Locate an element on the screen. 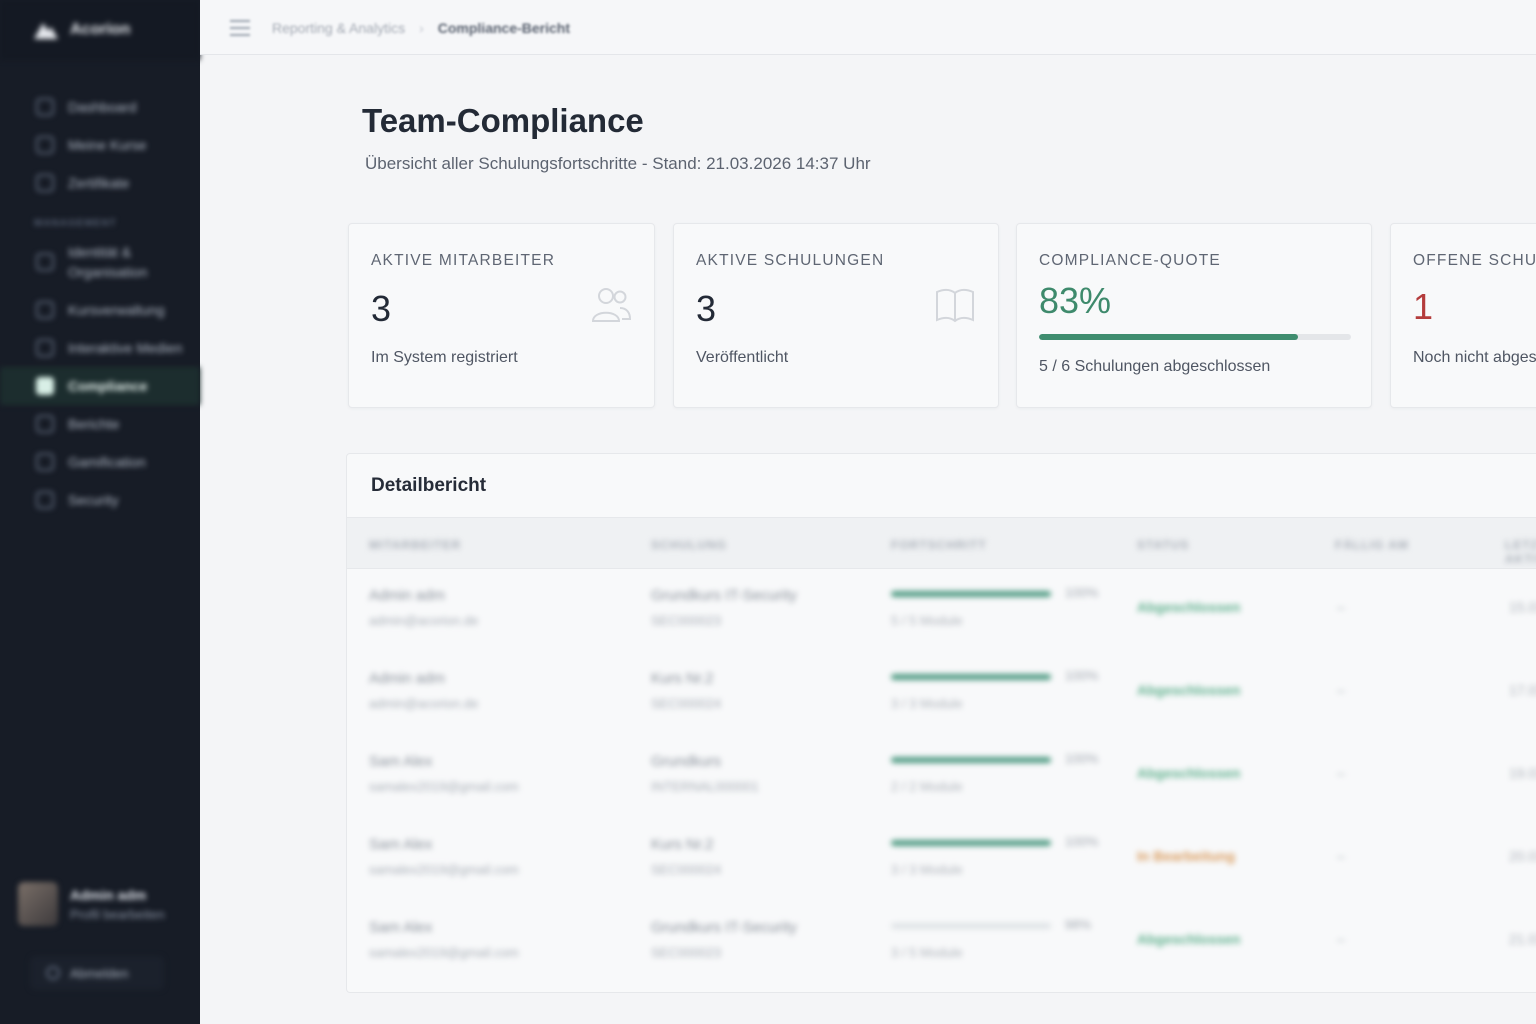 The image size is (1536, 1024). card-label: OFFENE SCHULUNGEN is located at coordinates (1474, 260).